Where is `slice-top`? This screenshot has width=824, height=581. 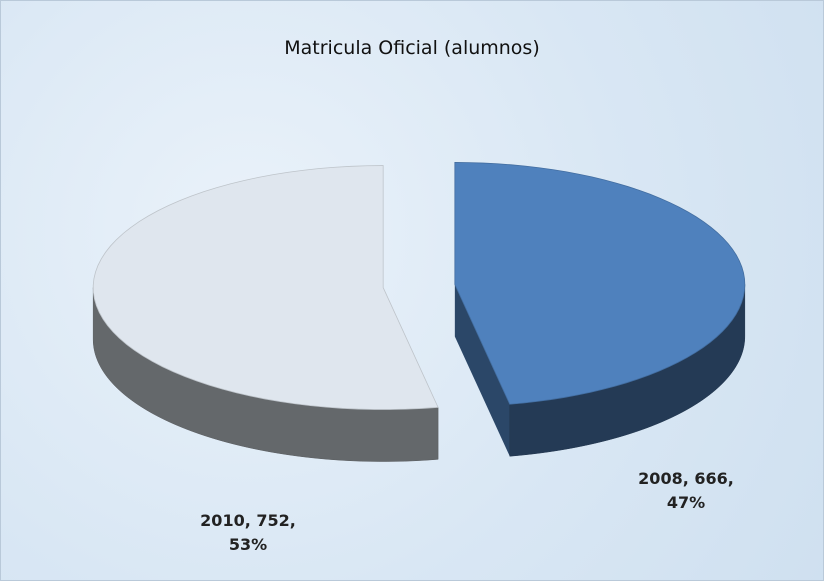 slice-top is located at coordinates (600, 283).